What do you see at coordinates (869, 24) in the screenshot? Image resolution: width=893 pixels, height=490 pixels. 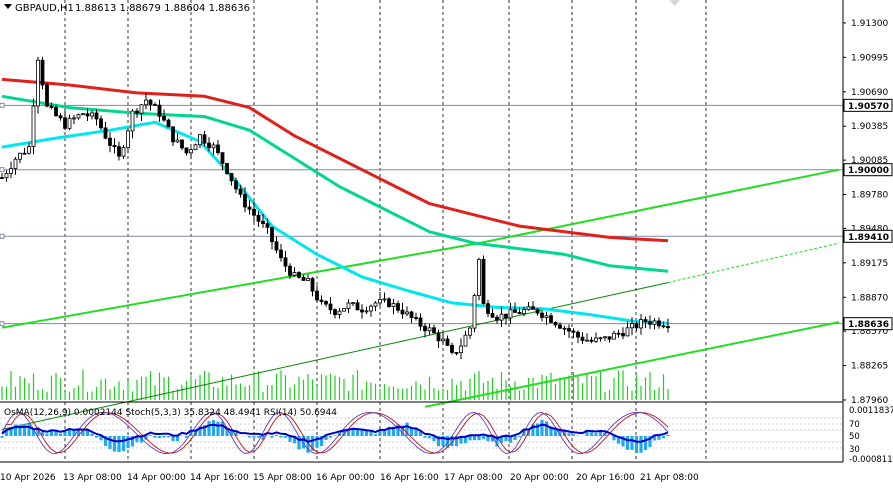 I see `price-tick-label-0: 1.91300` at bounding box center [869, 24].